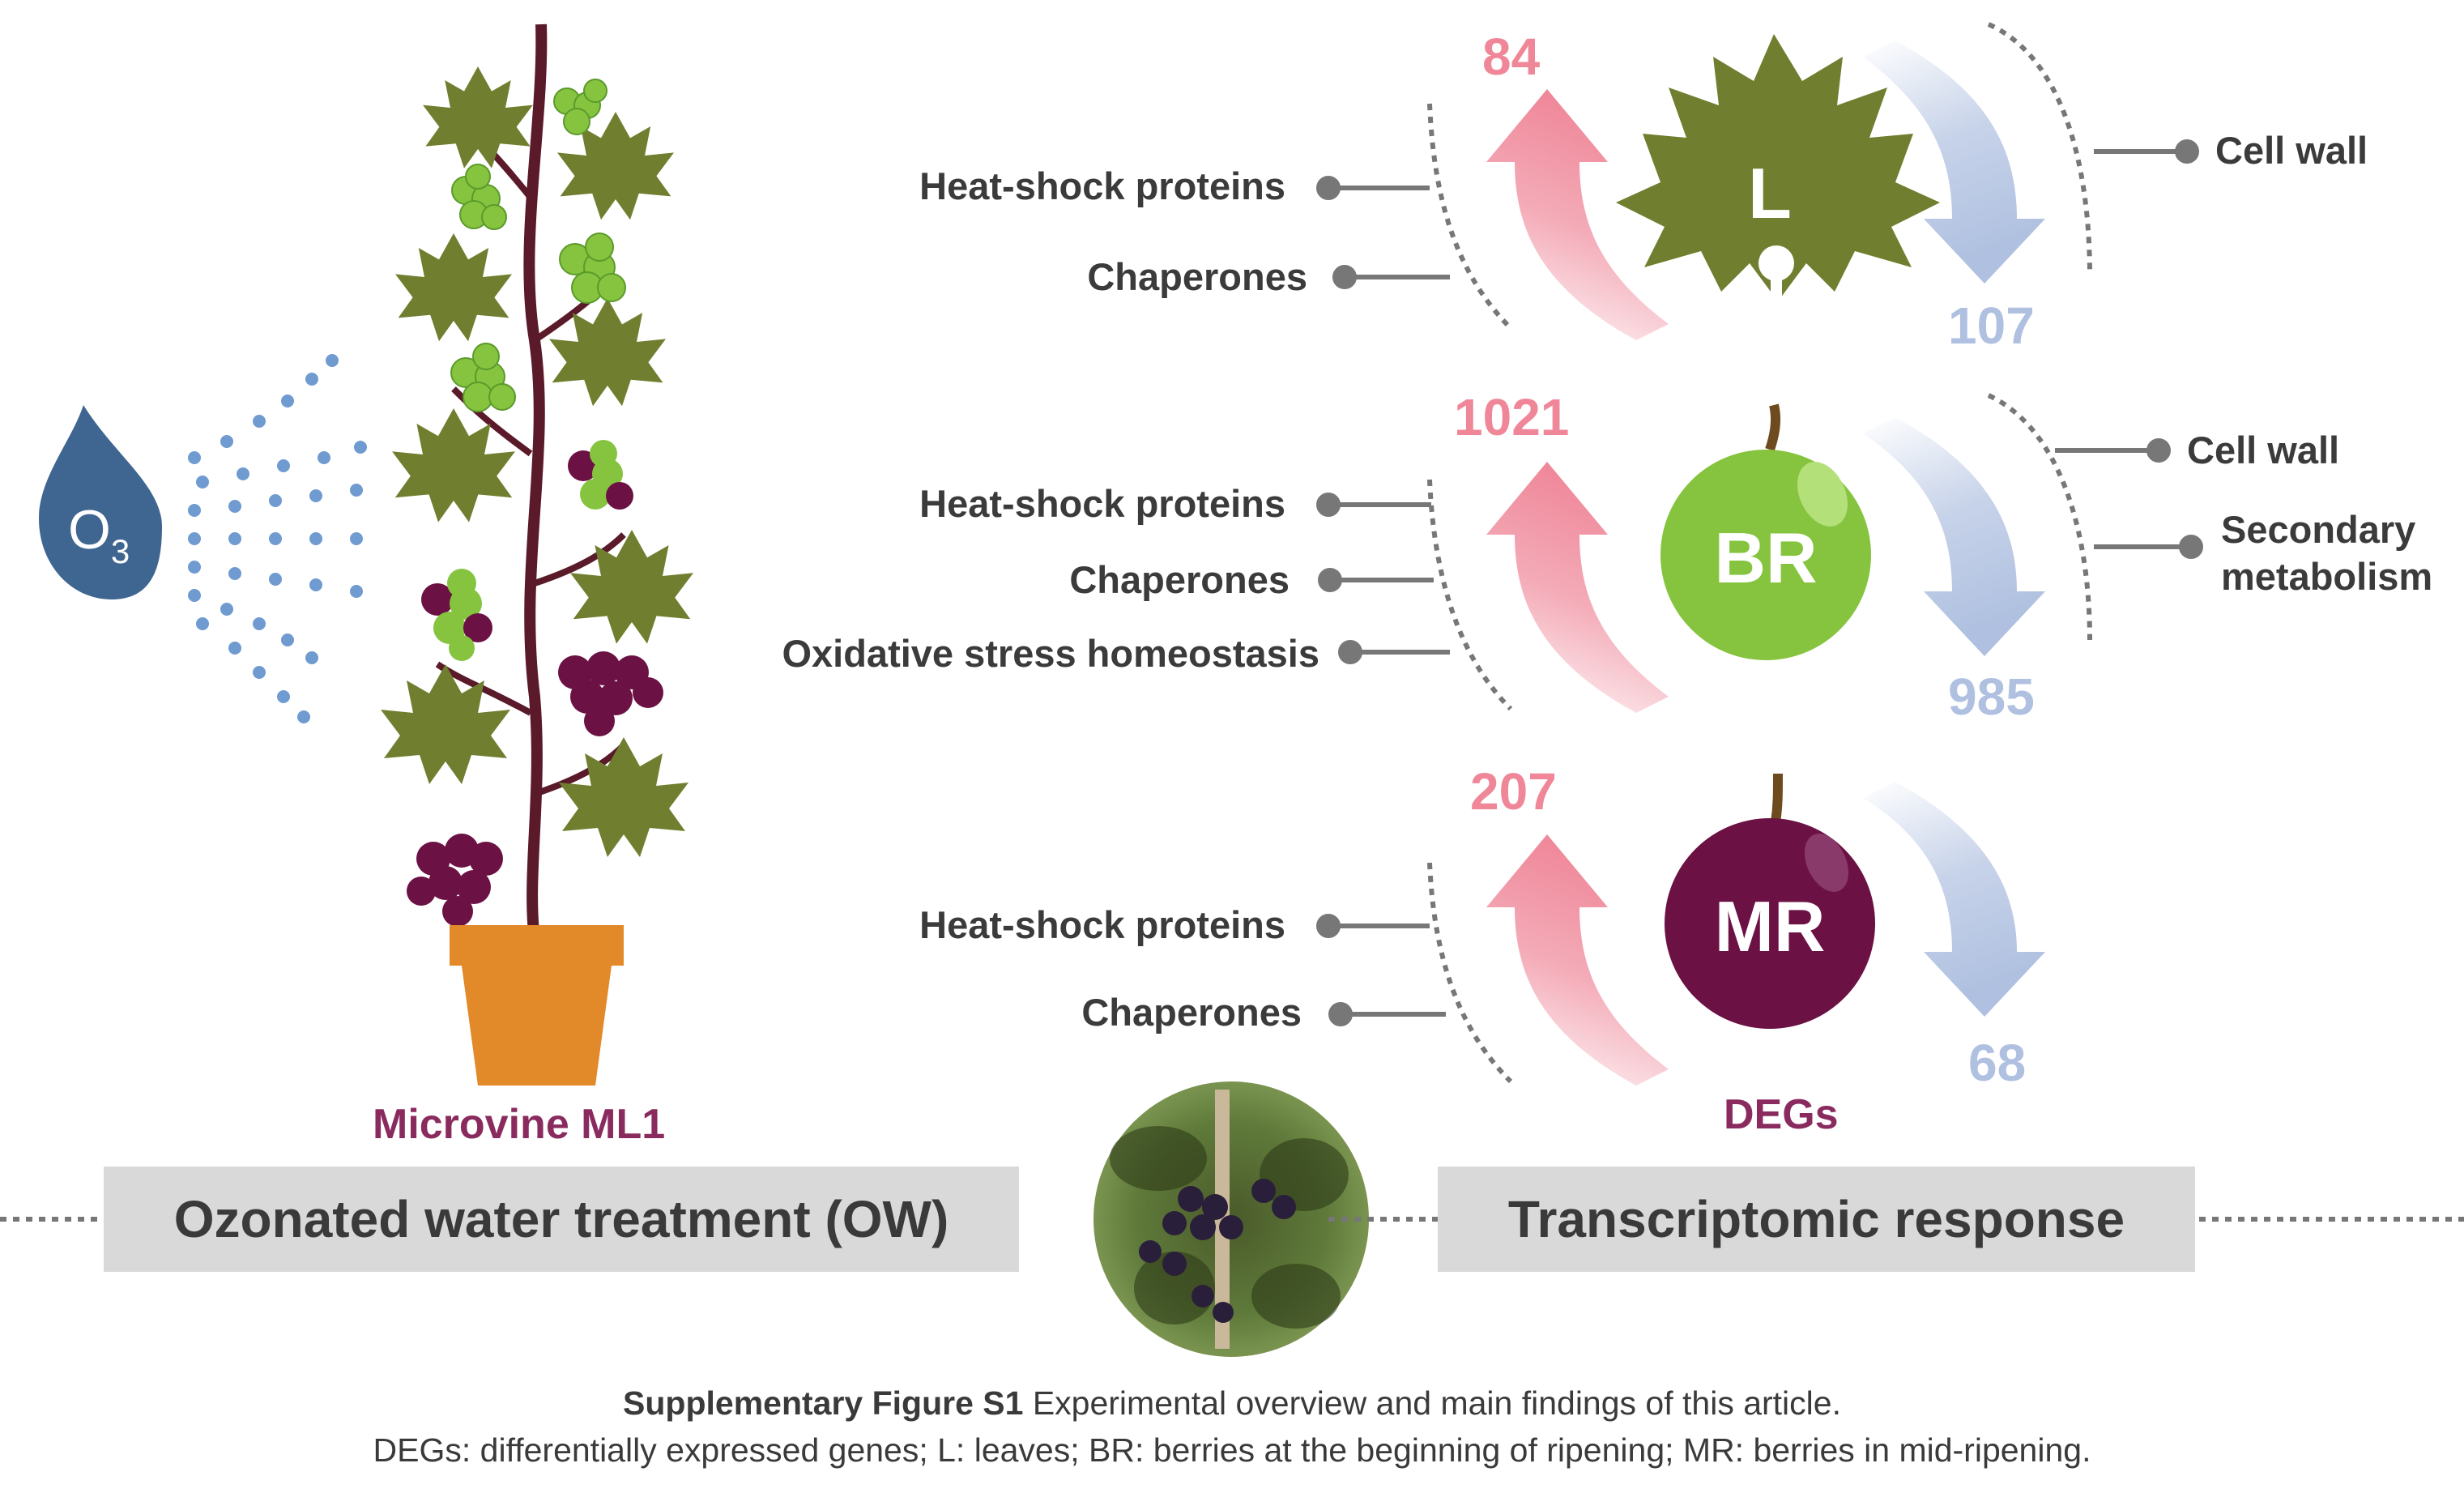 This screenshot has width=2464, height=1493. What do you see at coordinates (1781, 1114) in the screenshot?
I see `degs-label: DEGs` at bounding box center [1781, 1114].